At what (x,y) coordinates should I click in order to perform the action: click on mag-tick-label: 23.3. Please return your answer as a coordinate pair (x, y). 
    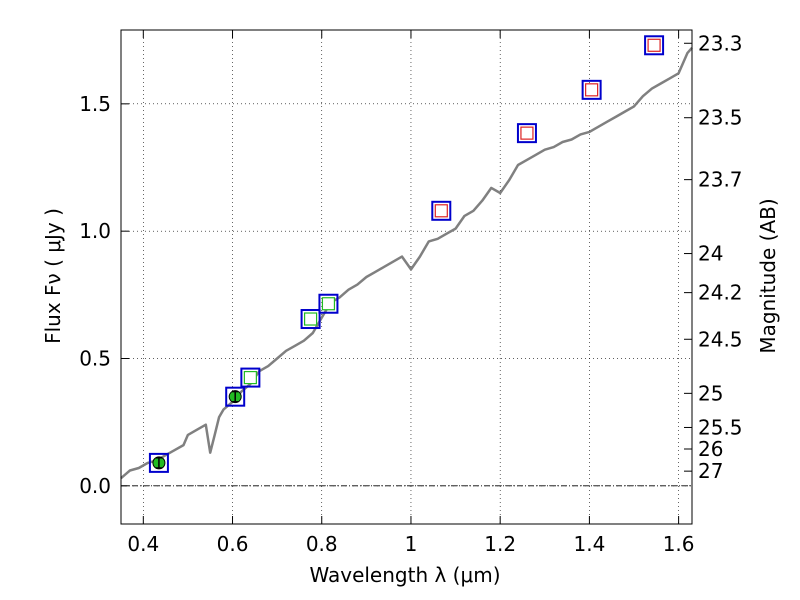
    Looking at the image, I should click on (720, 43).